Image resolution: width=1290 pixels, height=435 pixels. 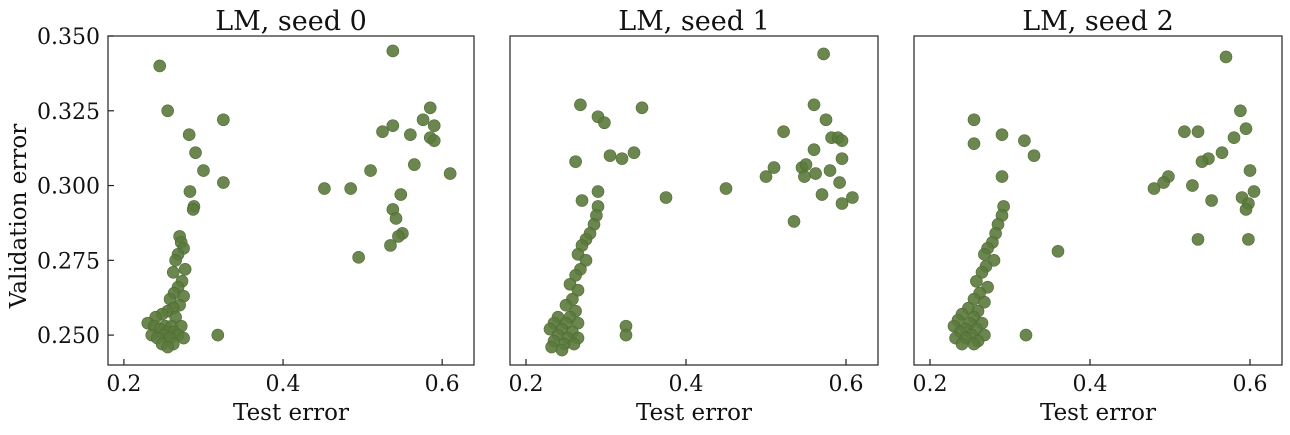 I want to click on y-tick-label: 0.325, so click(x=68, y=112).